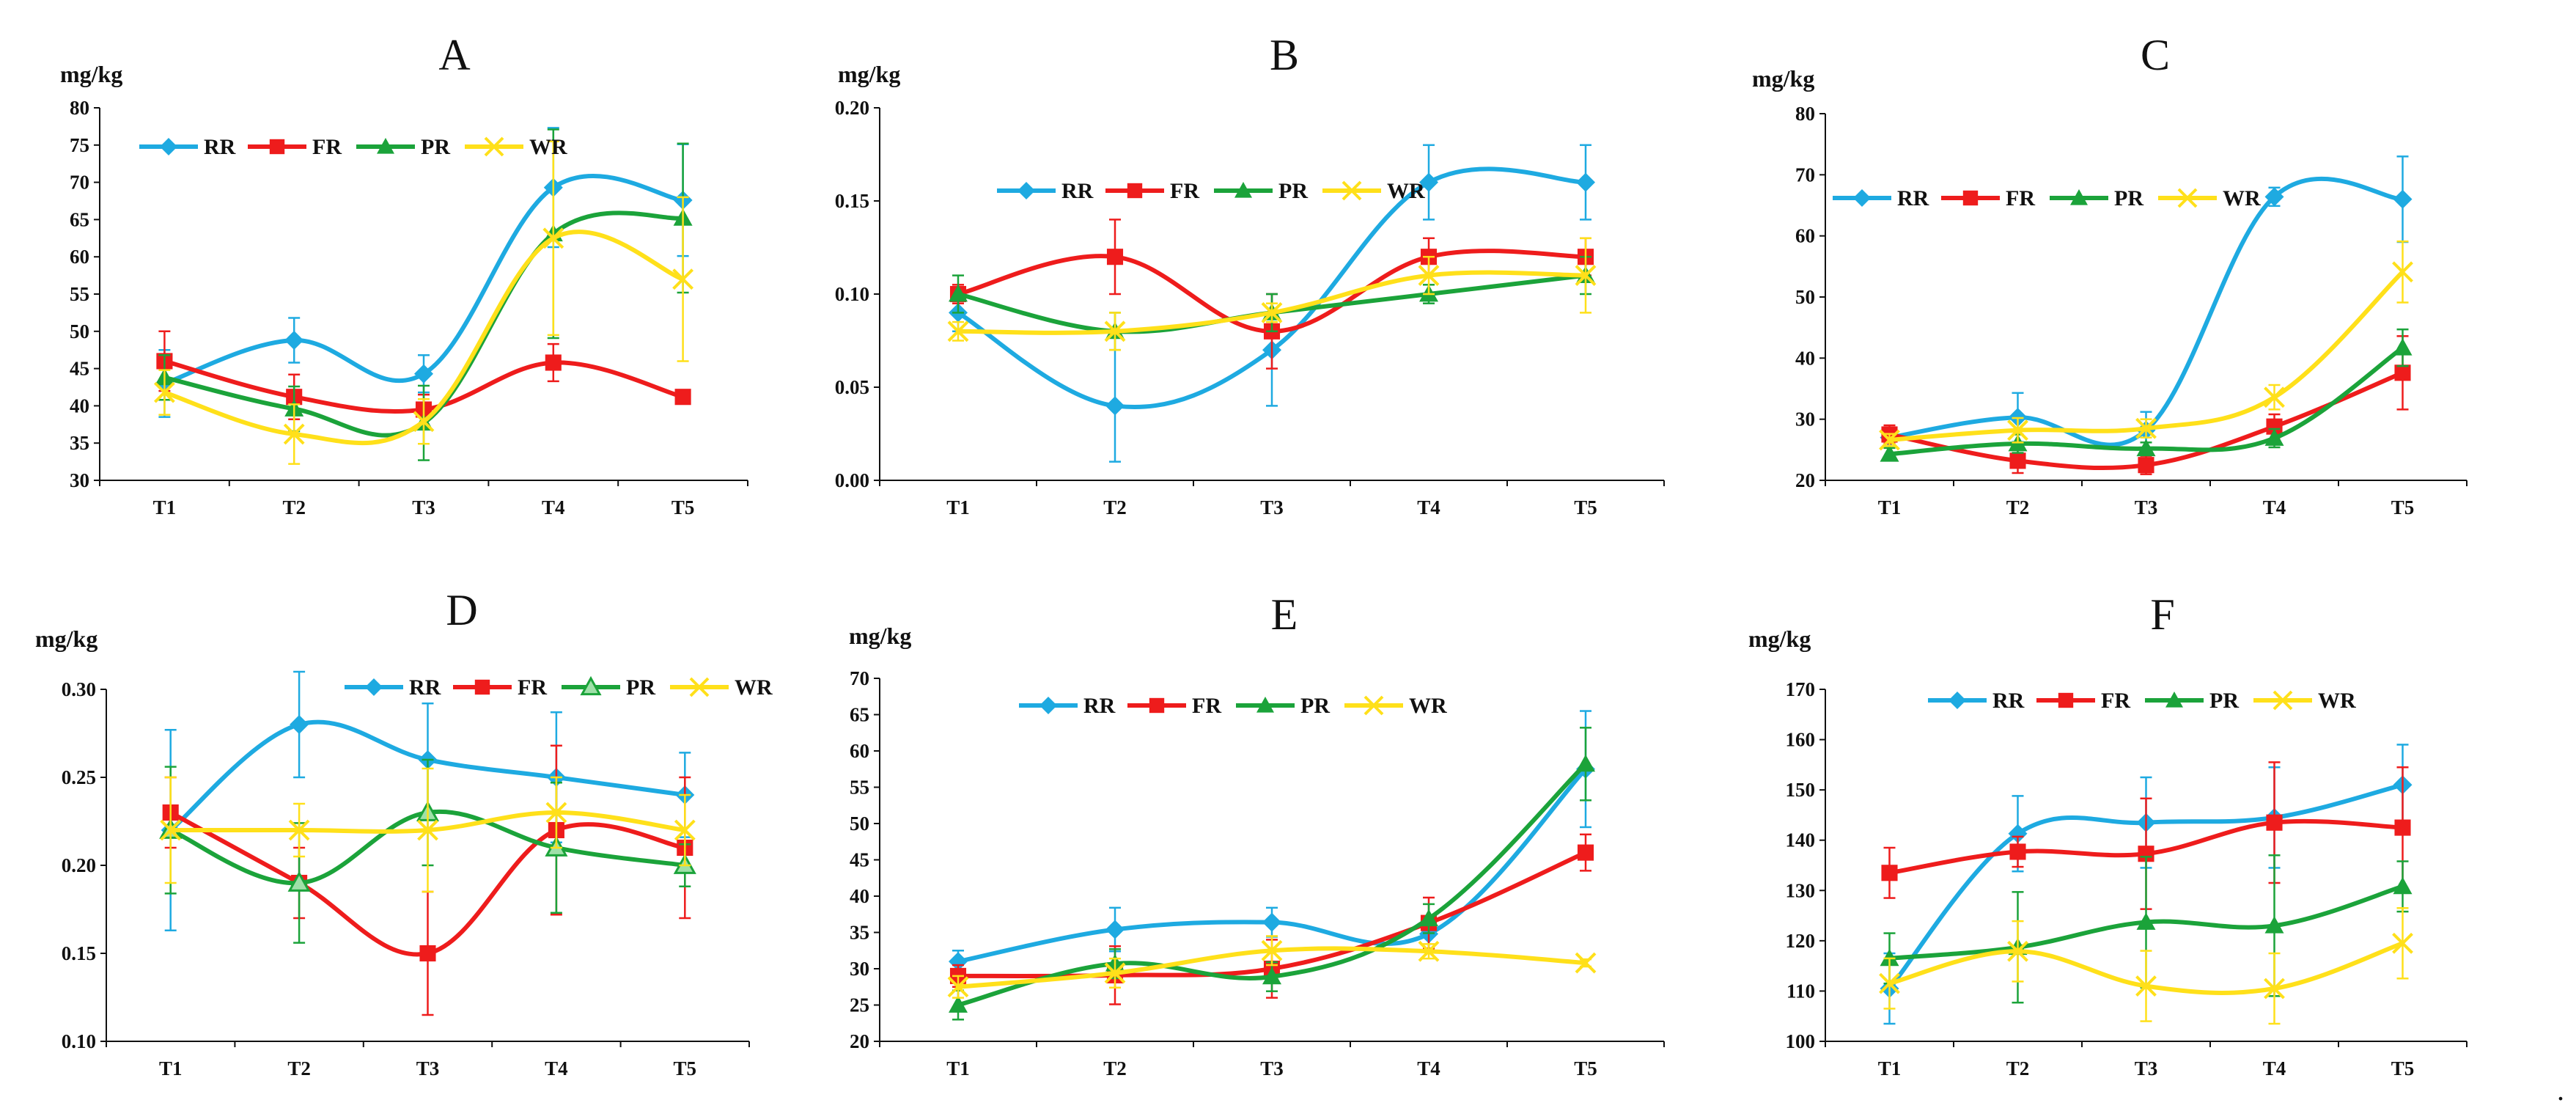  What do you see at coordinates (1801, 890) in the screenshot?
I see `y-tick-label: 130` at bounding box center [1801, 890].